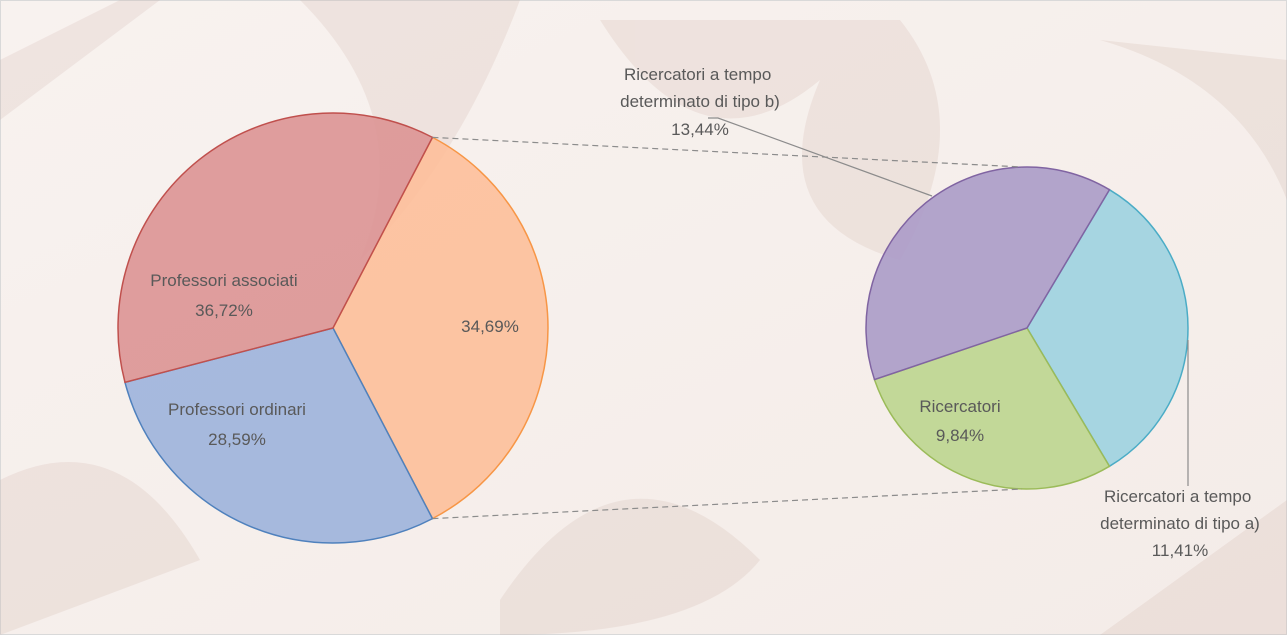 This screenshot has height=635, width=1287. What do you see at coordinates (237, 439) in the screenshot?
I see `data-label: 28,59%` at bounding box center [237, 439].